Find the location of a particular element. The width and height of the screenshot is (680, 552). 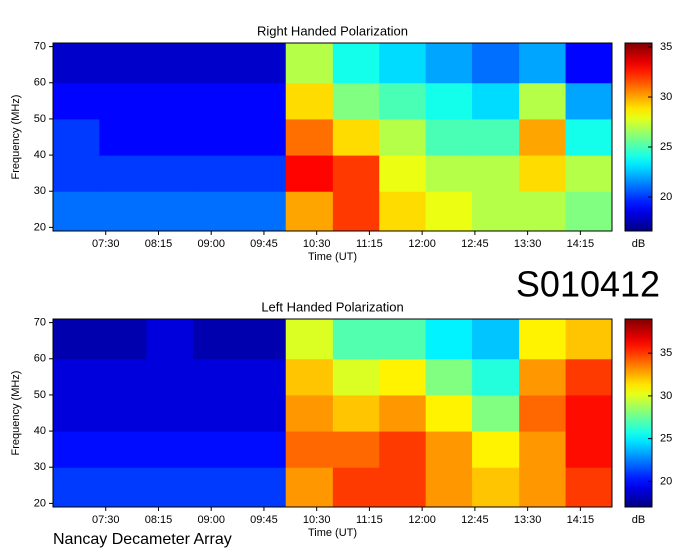

x-tick-label: 09:00 is located at coordinates (211, 520).